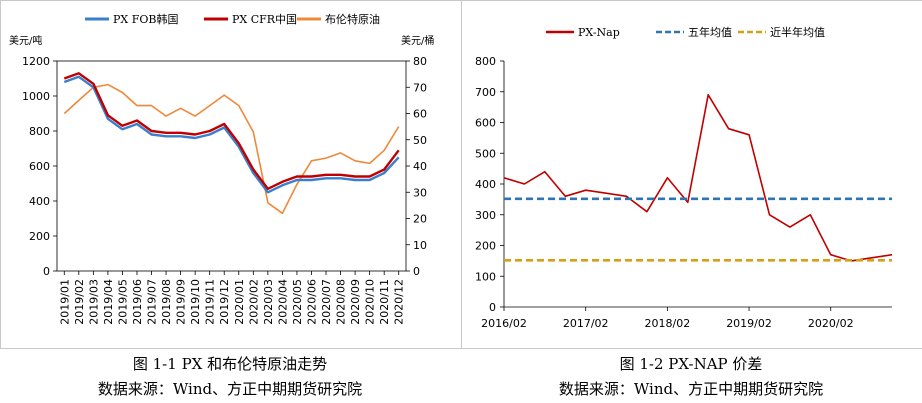  Describe the element at coordinates (46, 271) in the screenshot. I see `left-y-tick-label: 0` at that location.